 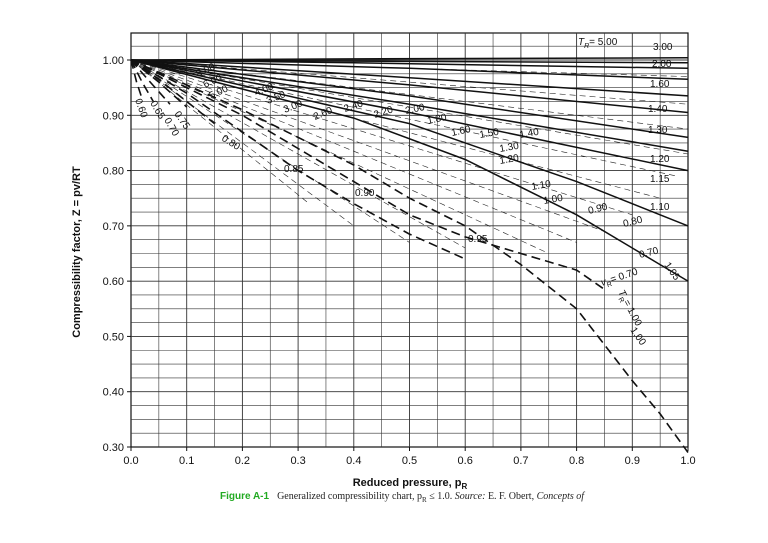 I want to click on isotherm-0.80, so click(x=173, y=92).